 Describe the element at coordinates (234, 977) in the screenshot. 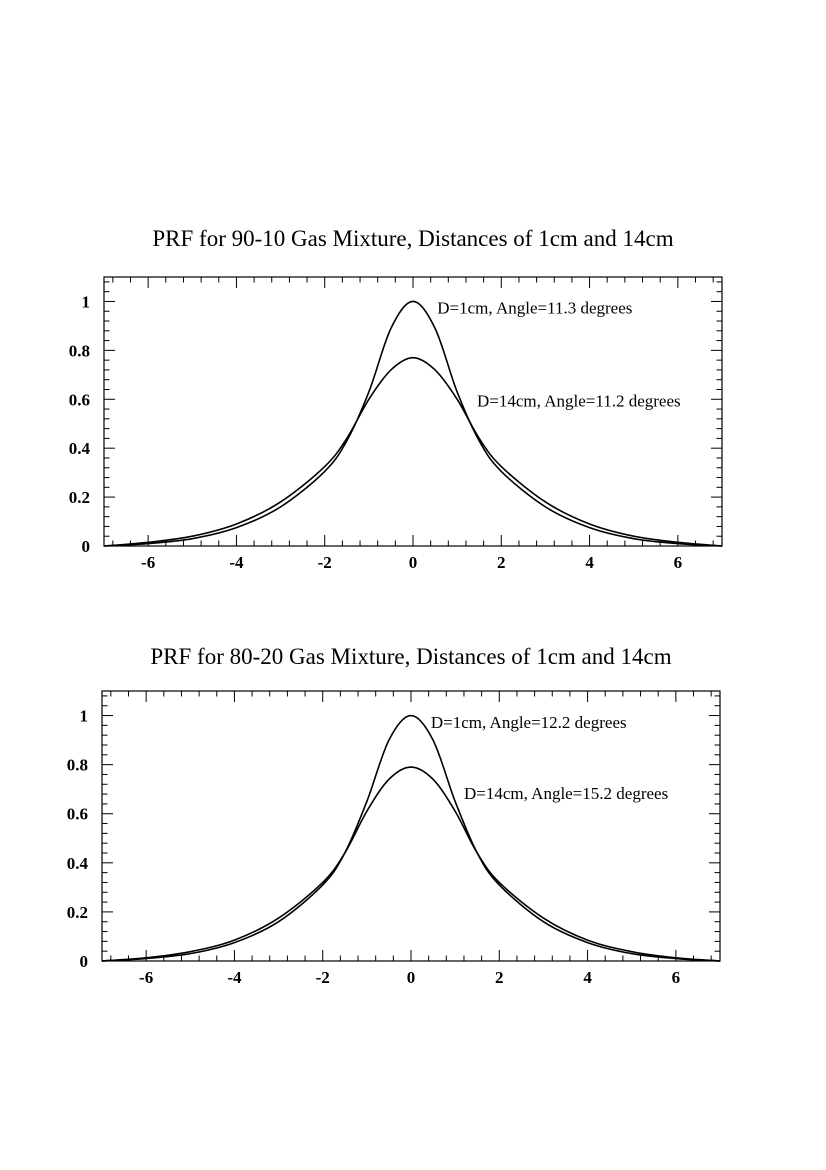

I see `chart-2-x-tick-label: -4` at that location.